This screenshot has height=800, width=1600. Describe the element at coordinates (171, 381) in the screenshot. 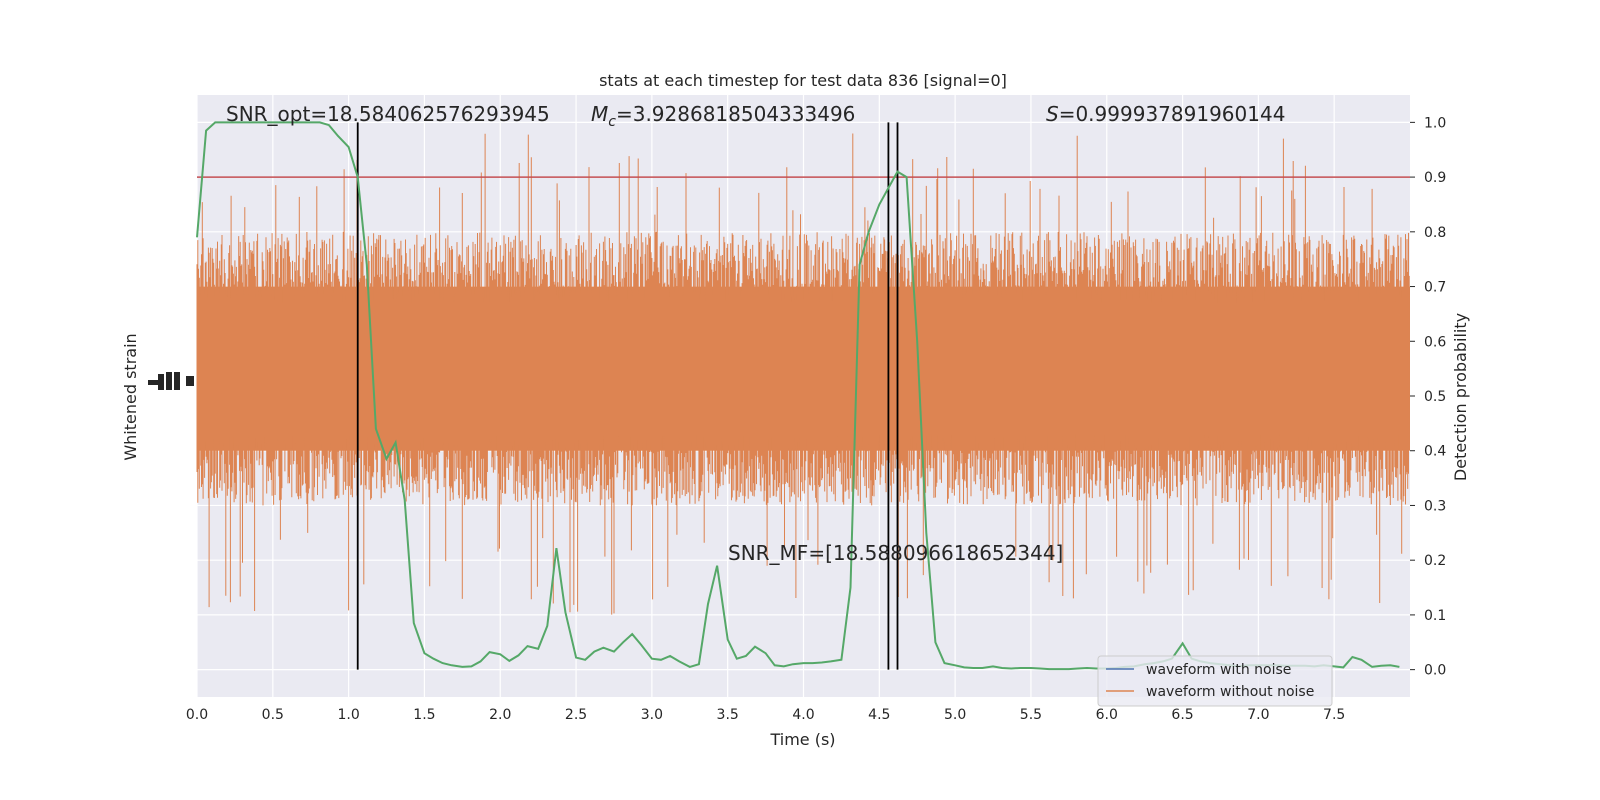

I see `left-axis-marker` at that location.